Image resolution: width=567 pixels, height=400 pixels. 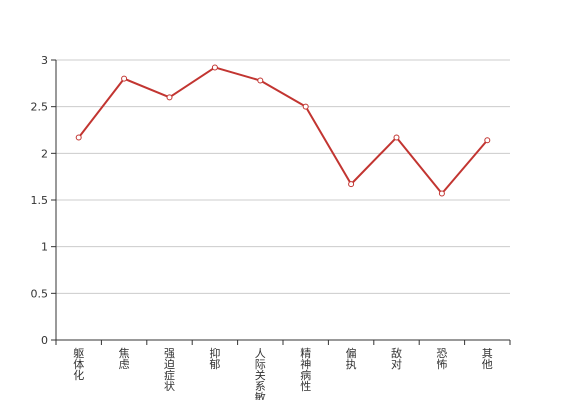 I want to click on x-tick-label: 强迫症状, so click(x=169, y=370).